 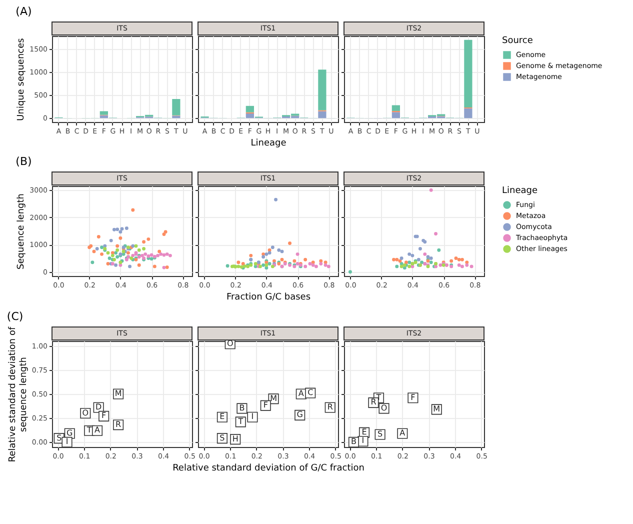 What do you see at coordinates (24, 161) in the screenshot?
I see `text: (B)` at bounding box center [24, 161].